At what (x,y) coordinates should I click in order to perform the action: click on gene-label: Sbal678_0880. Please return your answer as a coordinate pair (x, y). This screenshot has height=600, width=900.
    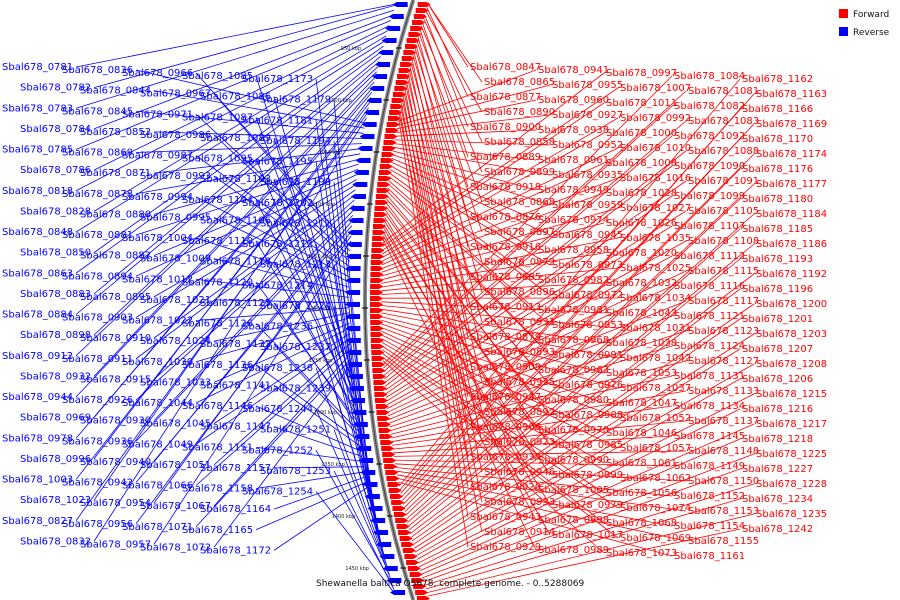
    Looking at the image, I should click on (115, 214).